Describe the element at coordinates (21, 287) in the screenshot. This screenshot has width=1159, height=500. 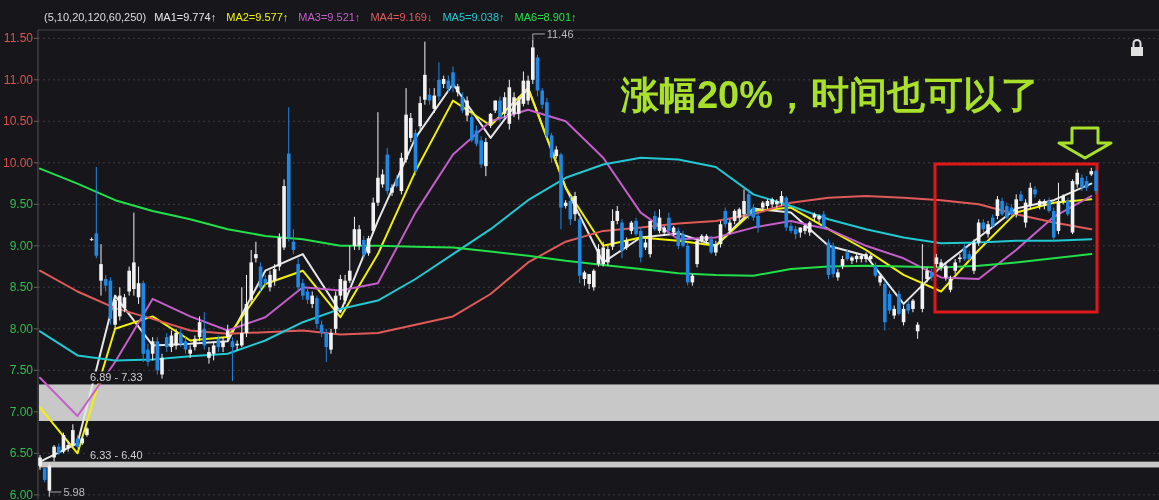
I see `y-tick-label: 8.50` at that location.